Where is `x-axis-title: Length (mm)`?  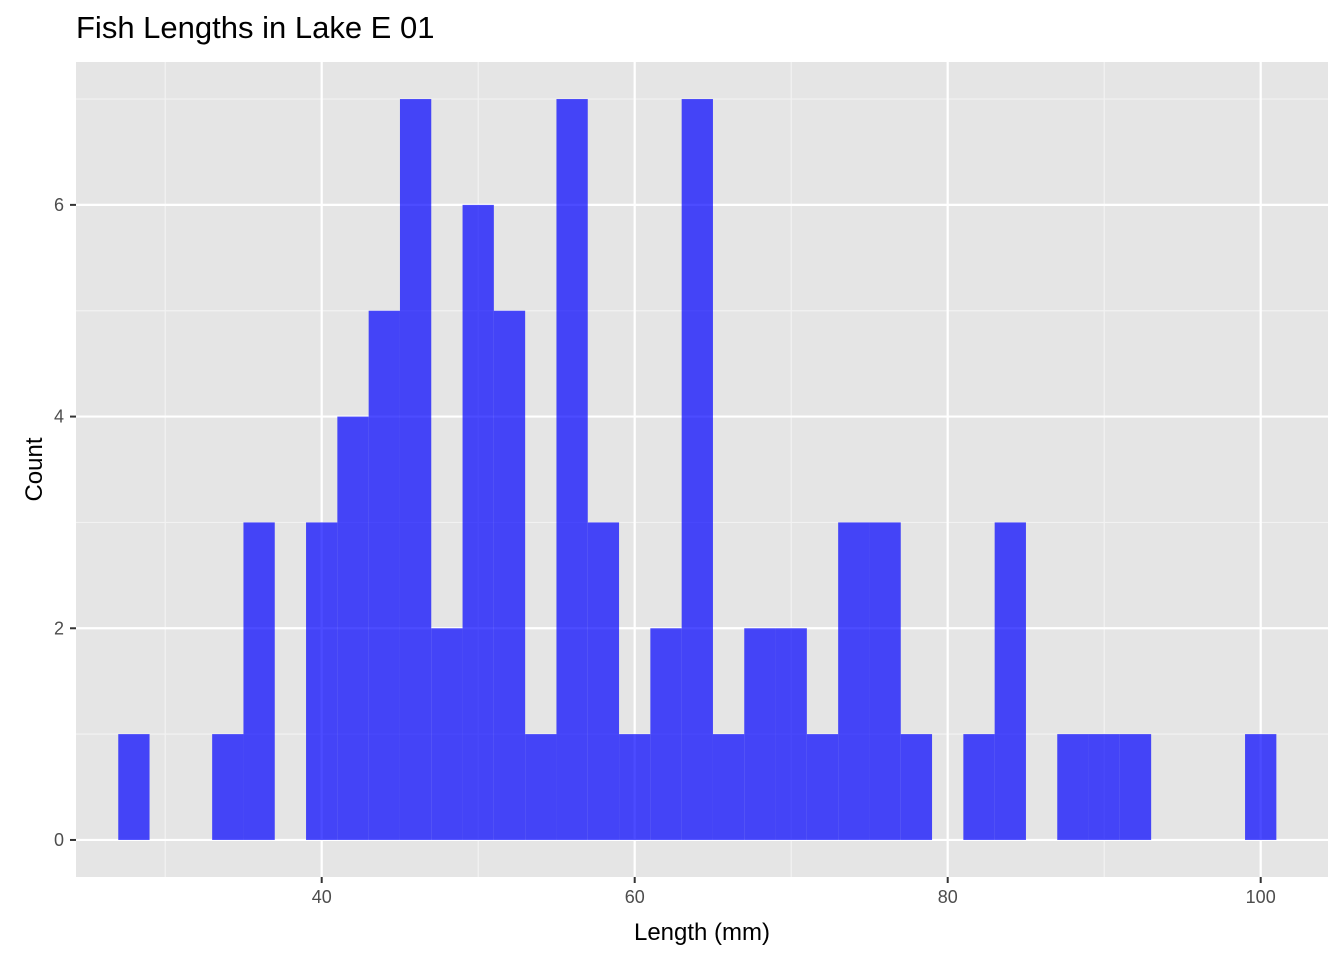 x-axis-title: Length (mm) is located at coordinates (702, 932).